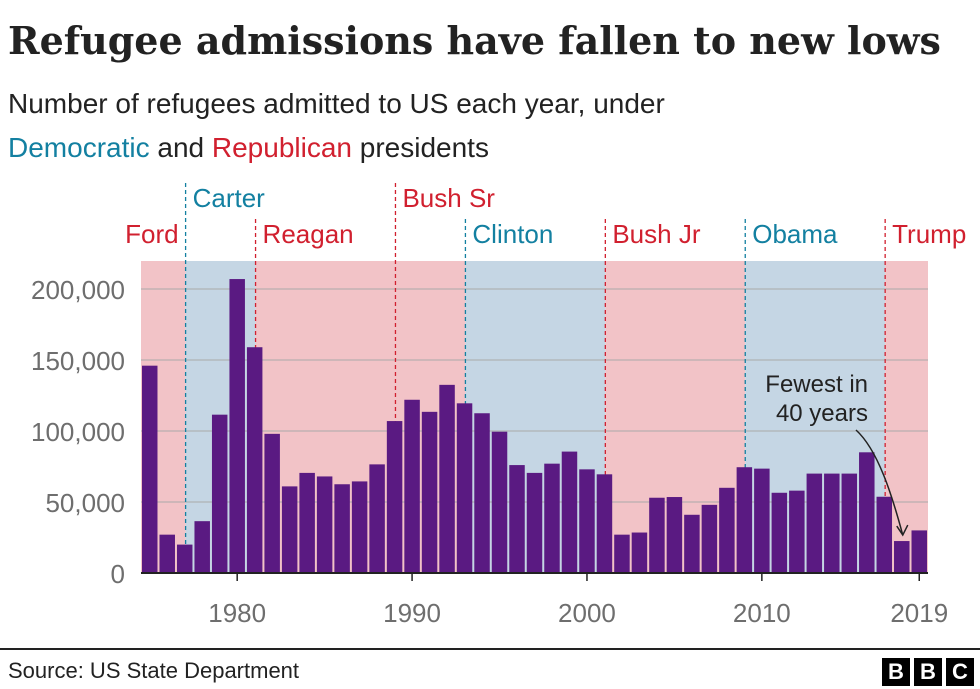 This screenshot has height=689, width=980. Describe the element at coordinates (184, 558) in the screenshot. I see `bar-1977` at that location.